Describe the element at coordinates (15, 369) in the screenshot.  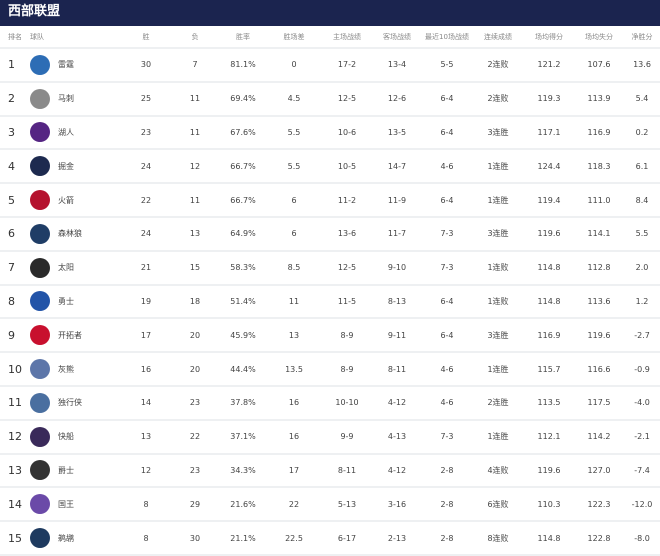
I see `rank: 10` at that location.